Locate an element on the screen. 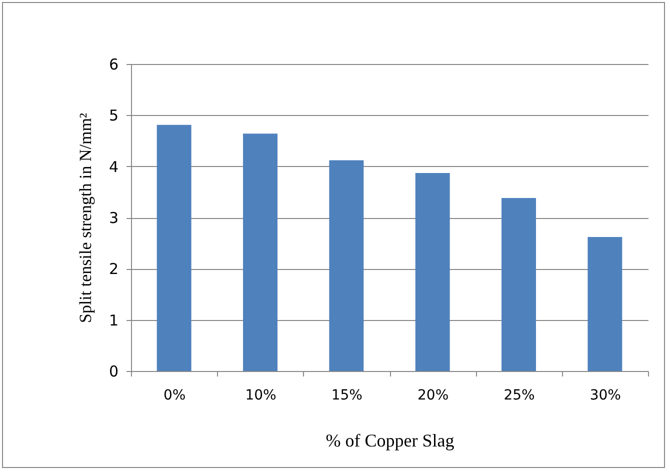 This screenshot has width=670, height=473. y-tick-label: 5 is located at coordinates (113, 115).